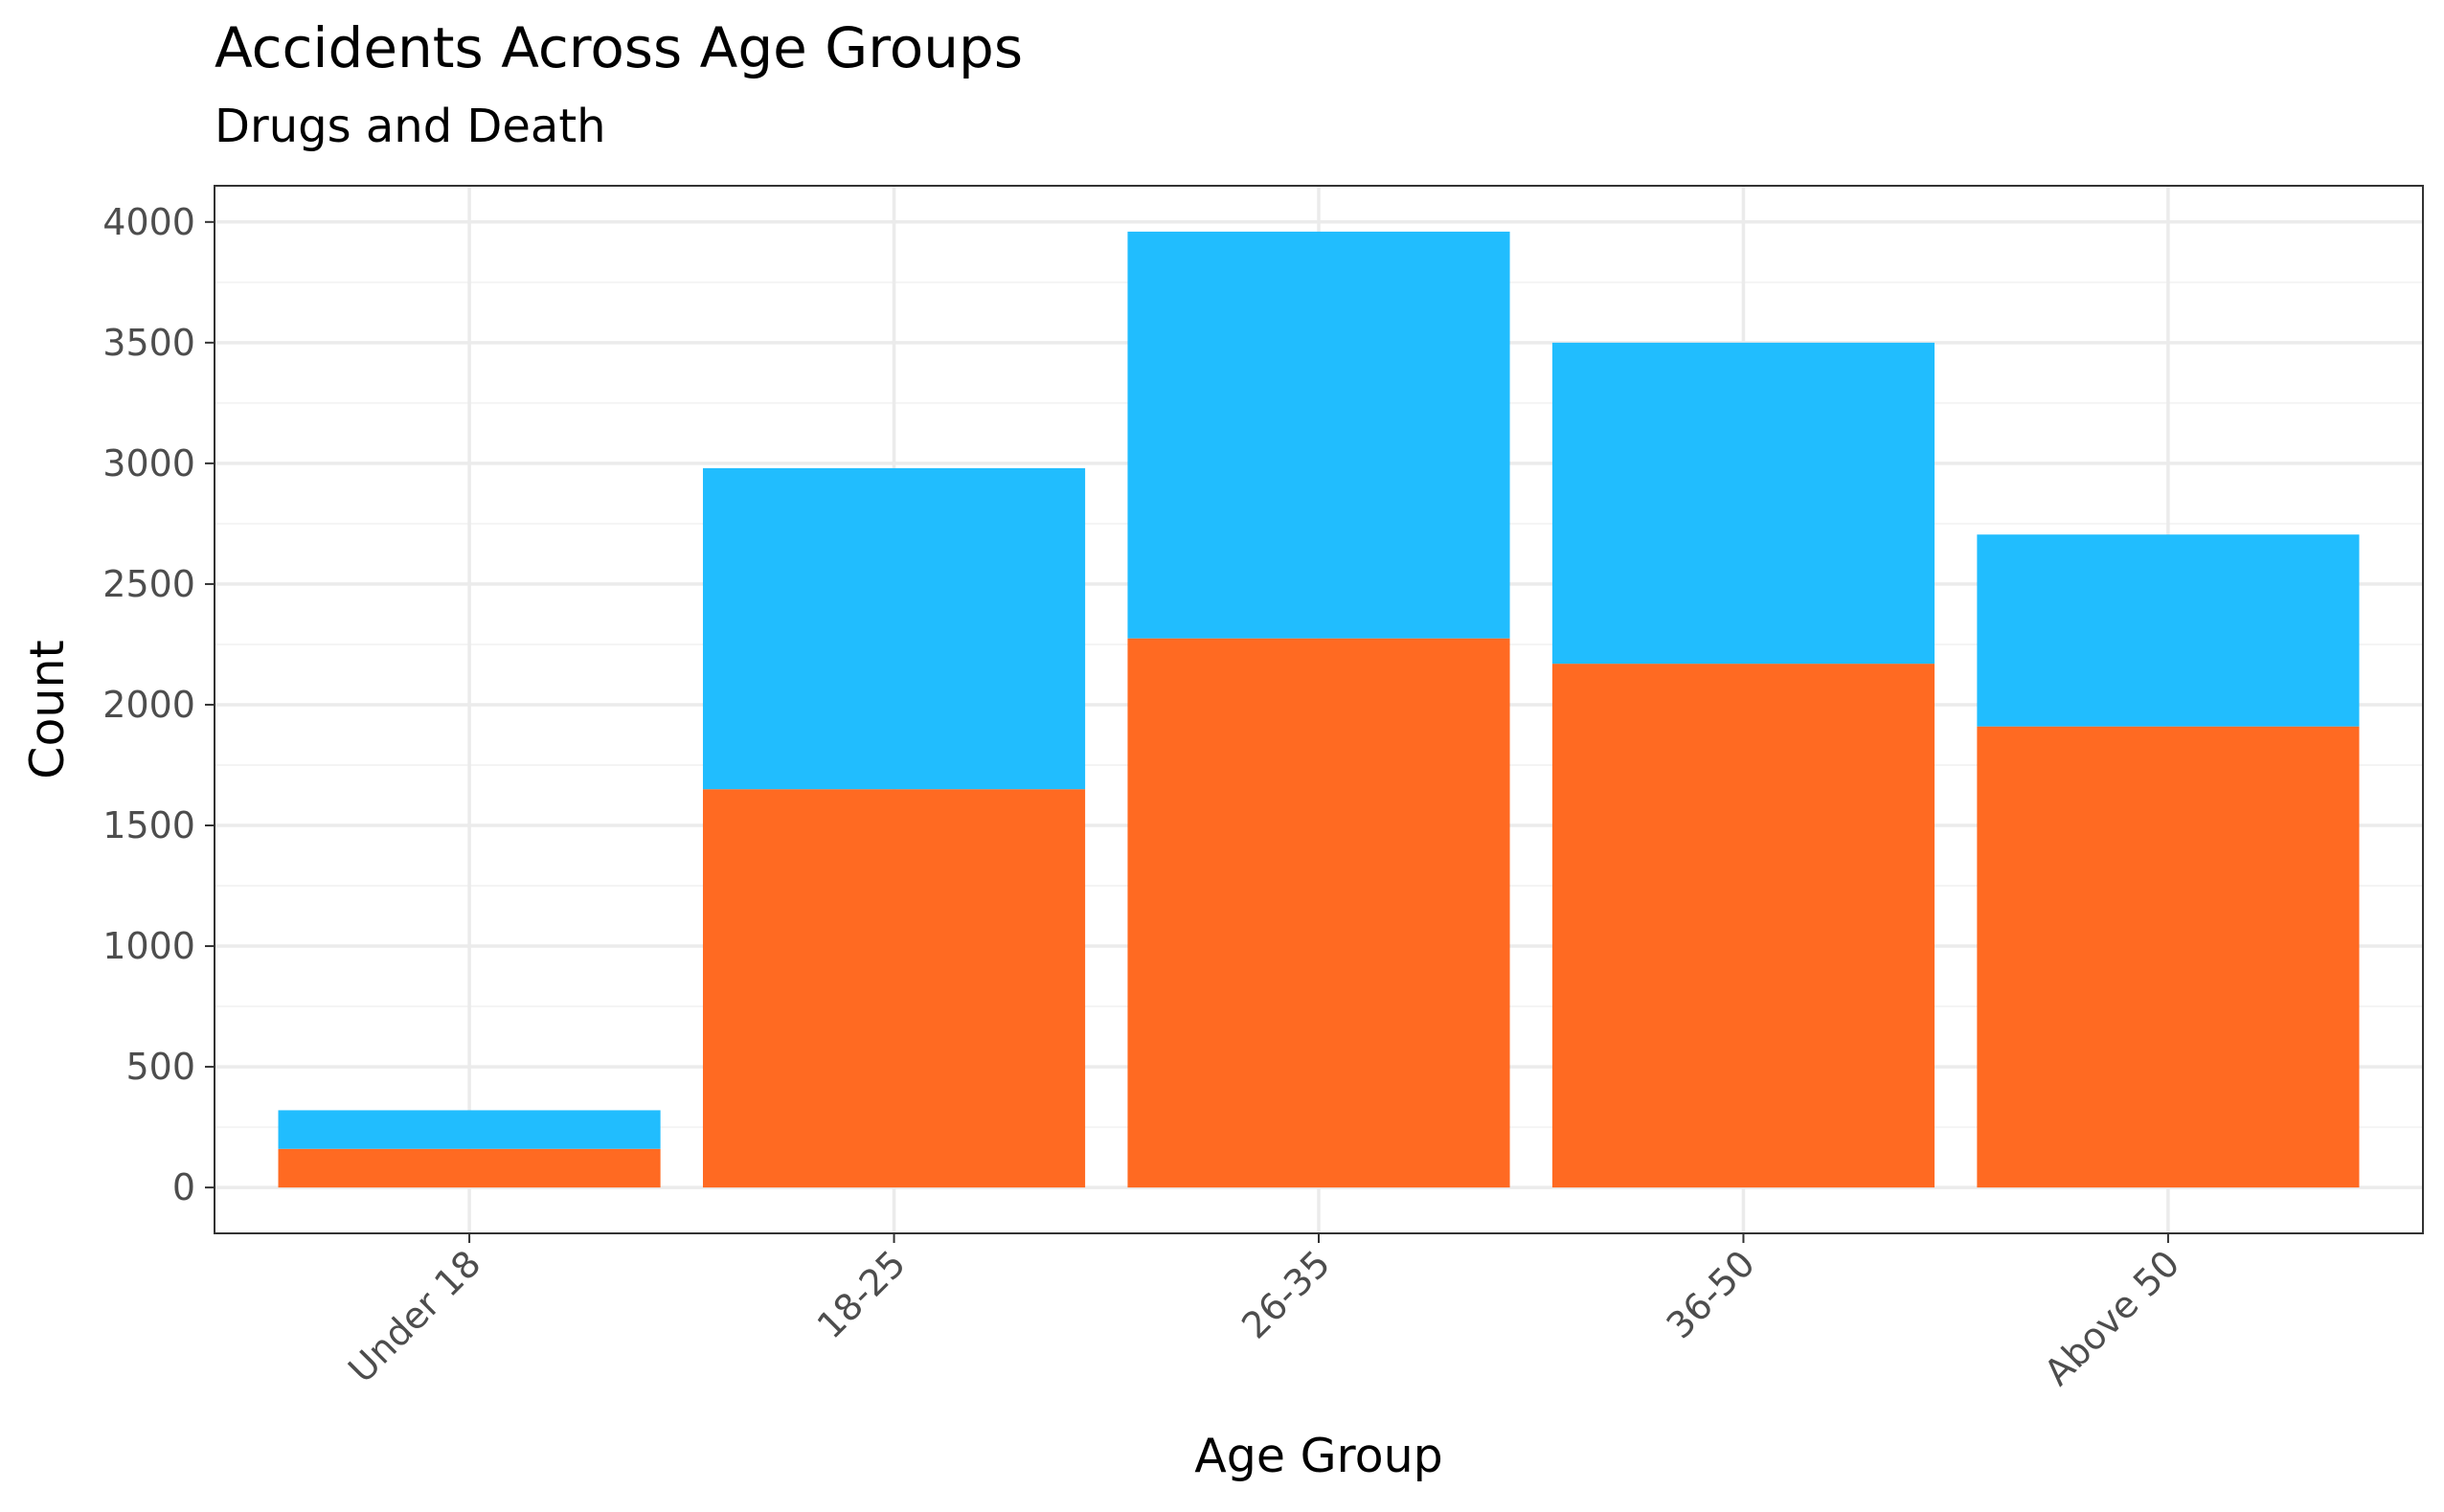  What do you see at coordinates (619, 47) in the screenshot?
I see `chart-title: Accidents Across Age Groups` at bounding box center [619, 47].